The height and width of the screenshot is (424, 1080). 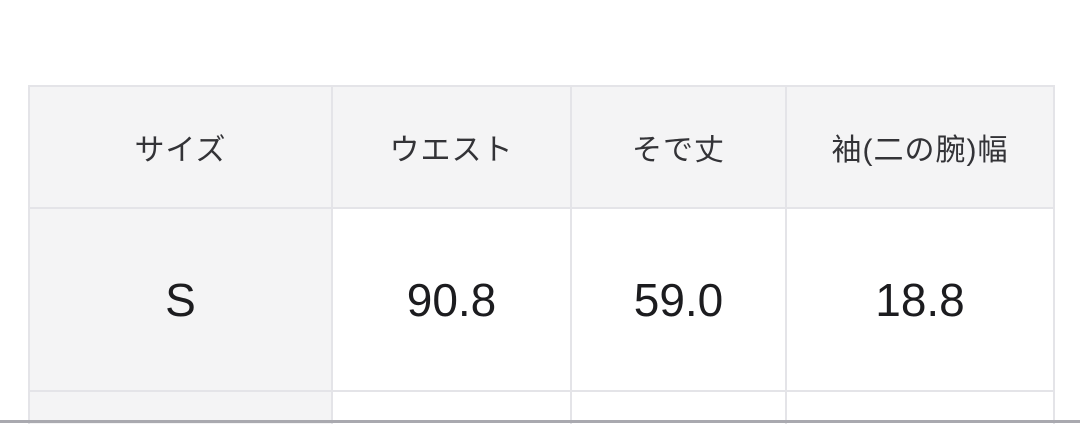 What do you see at coordinates (920, 299) in the screenshot?
I see `upper-arm-width-value-cell: 18.8` at bounding box center [920, 299].